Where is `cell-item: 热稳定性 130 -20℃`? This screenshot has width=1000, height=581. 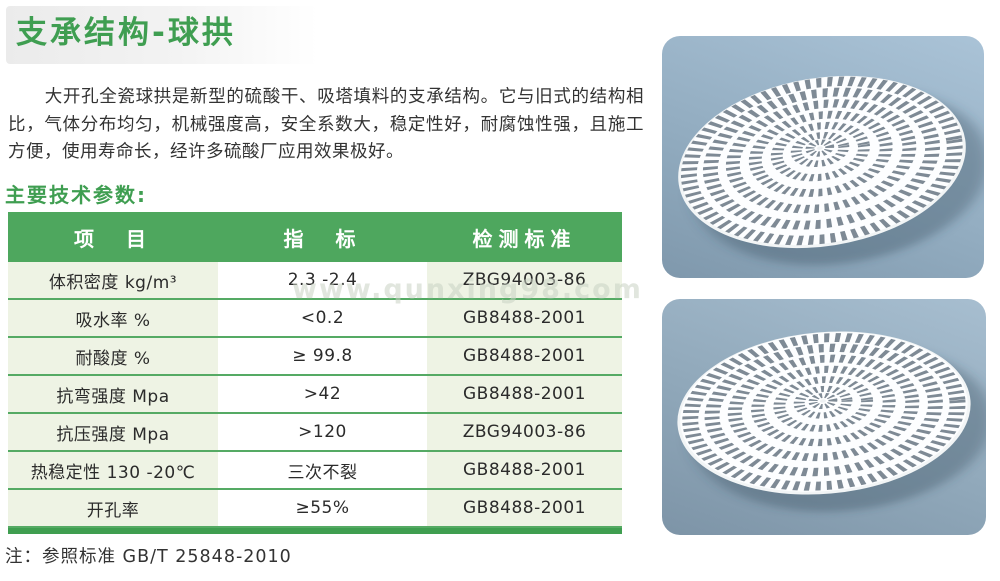
cell-item: 热稳定性 130 -20℃ is located at coordinates (113, 470).